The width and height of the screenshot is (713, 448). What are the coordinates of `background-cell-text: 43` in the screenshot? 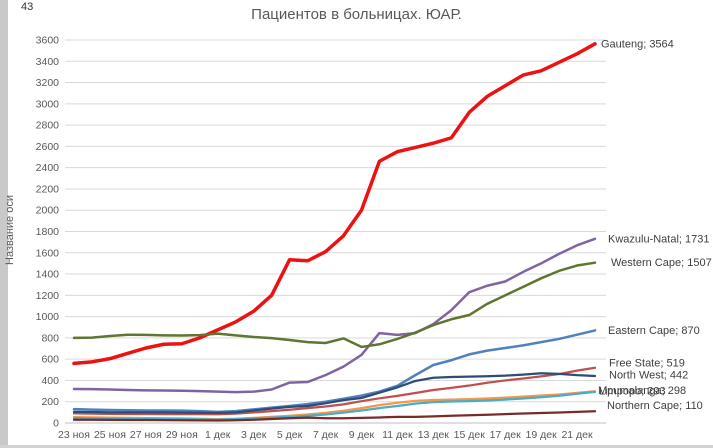 It's located at (27, 7).